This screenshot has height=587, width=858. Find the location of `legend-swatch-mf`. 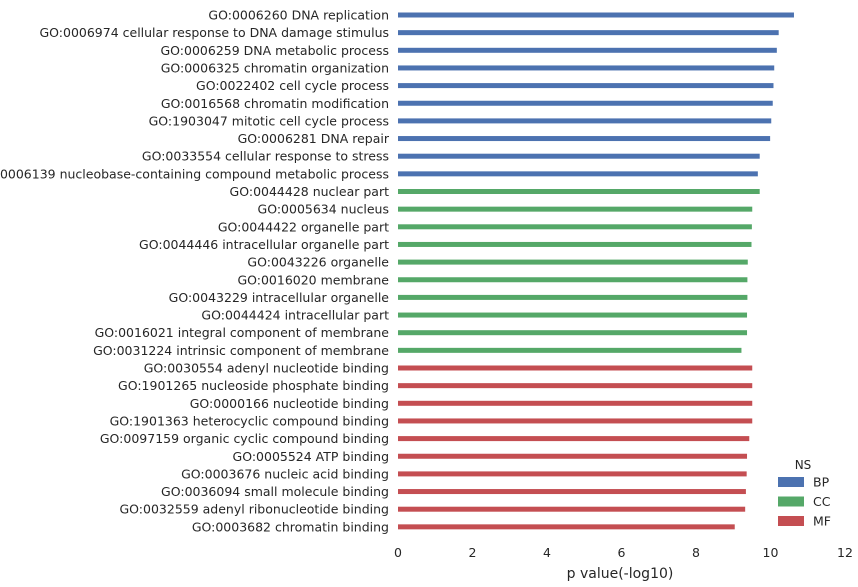

legend-swatch-mf is located at coordinates (791, 521).